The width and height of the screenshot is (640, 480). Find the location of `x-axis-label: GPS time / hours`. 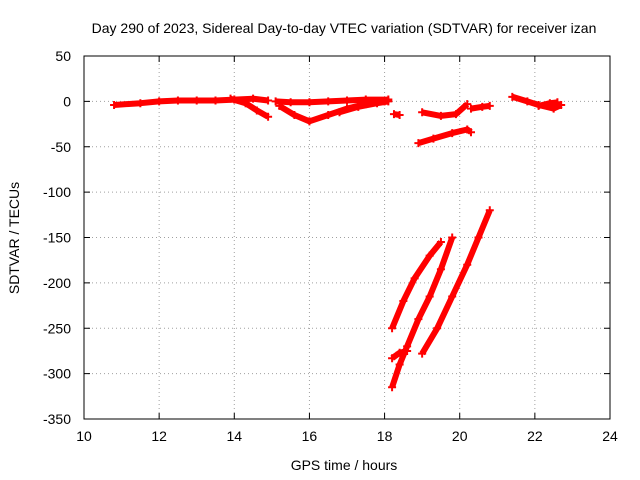

x-axis-label: GPS time / hours is located at coordinates (344, 465).